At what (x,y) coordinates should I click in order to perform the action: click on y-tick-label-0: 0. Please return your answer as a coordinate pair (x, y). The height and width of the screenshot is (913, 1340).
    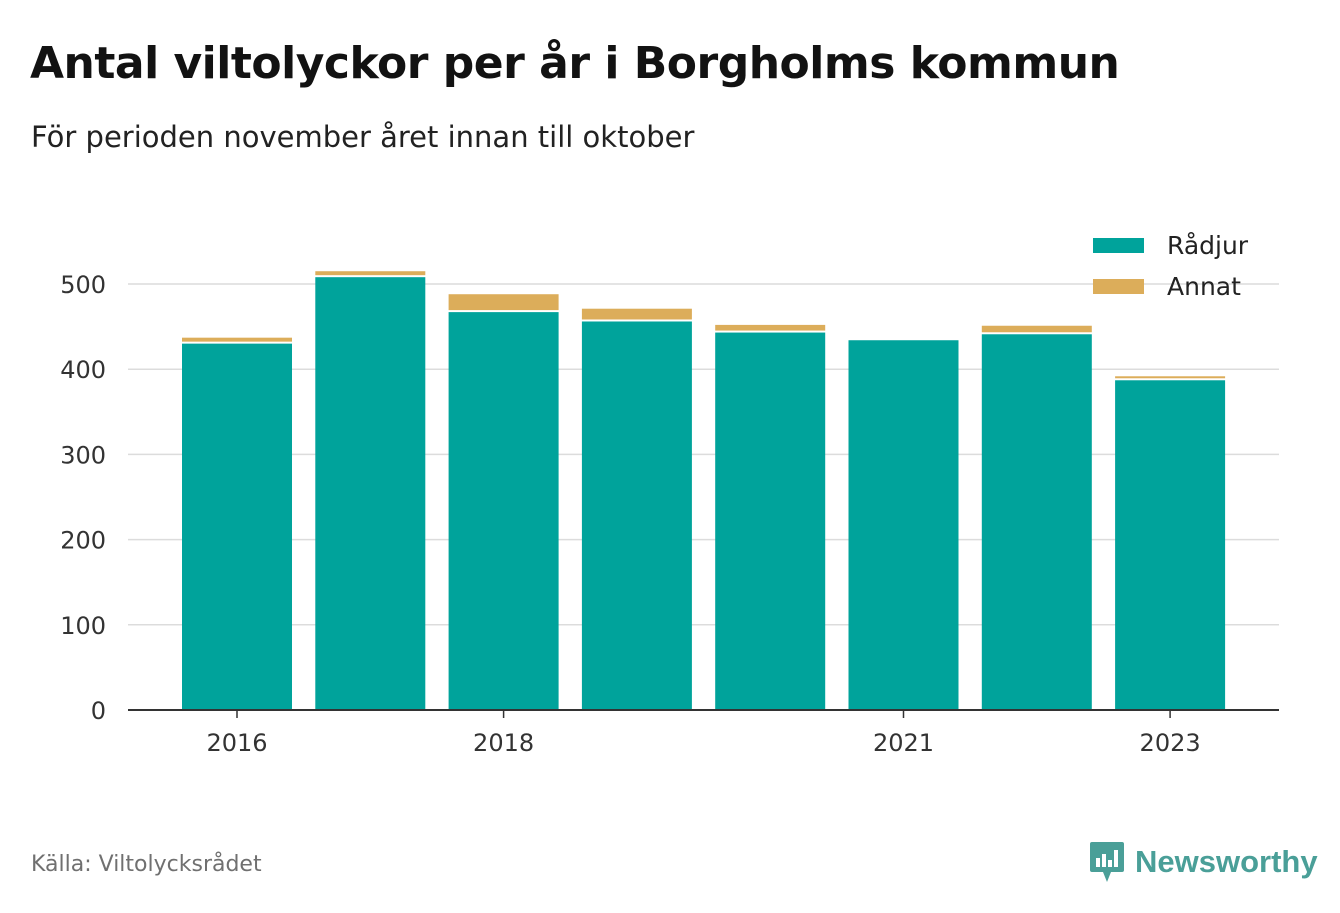
    Looking at the image, I should click on (98, 711).